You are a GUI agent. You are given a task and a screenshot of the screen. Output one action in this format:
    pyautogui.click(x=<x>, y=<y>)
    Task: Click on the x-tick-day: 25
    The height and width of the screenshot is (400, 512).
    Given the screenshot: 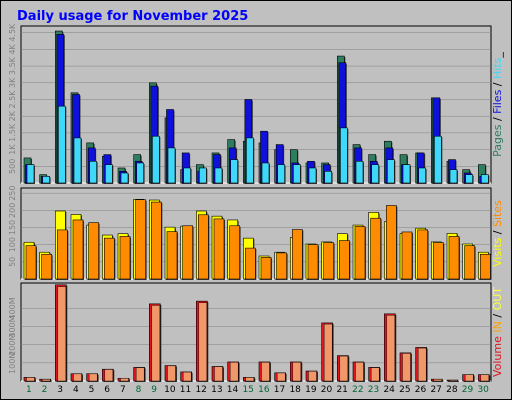 What is the action you would take?
    pyautogui.click(x=404, y=390)
    